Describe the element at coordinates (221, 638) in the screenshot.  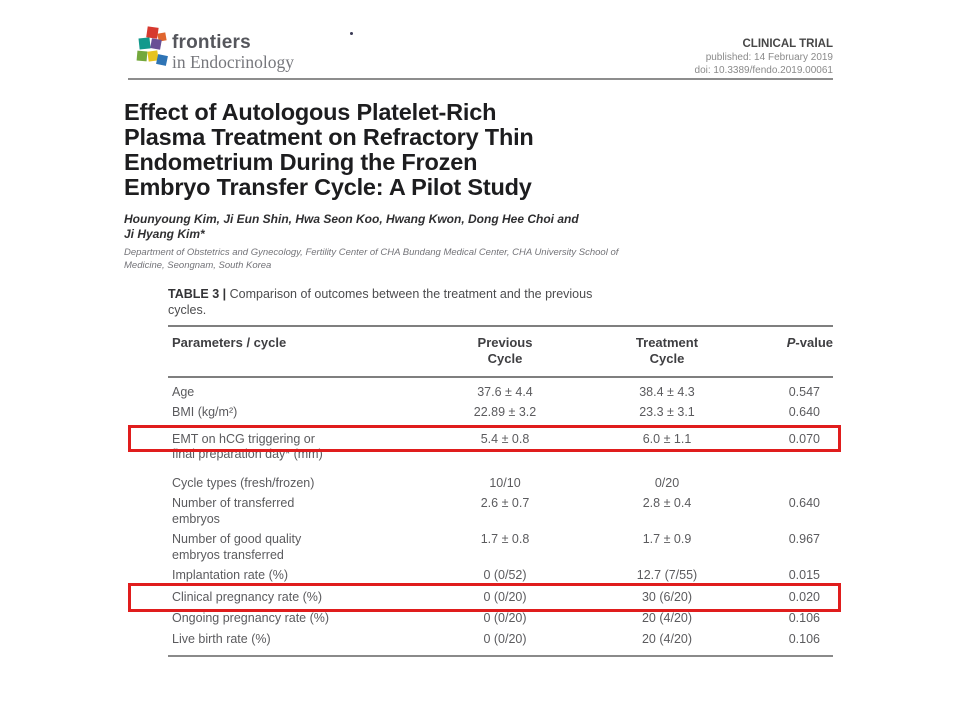
I see `cell-parameter: Live birth rate (%)` at that location.